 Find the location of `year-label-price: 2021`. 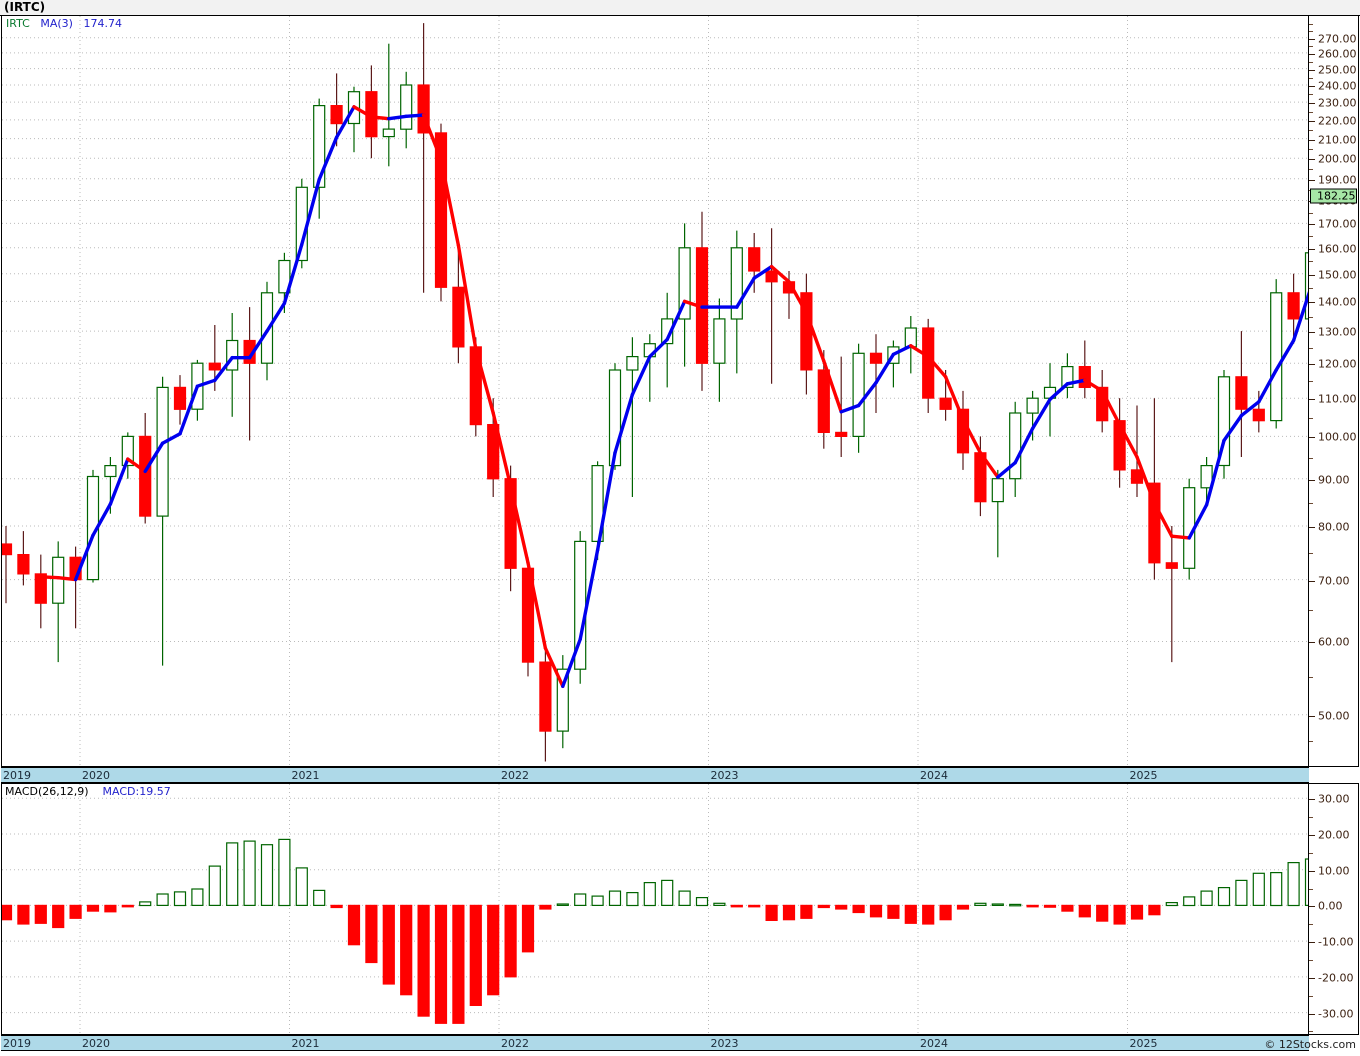

year-label-price: 2021 is located at coordinates (305, 775).